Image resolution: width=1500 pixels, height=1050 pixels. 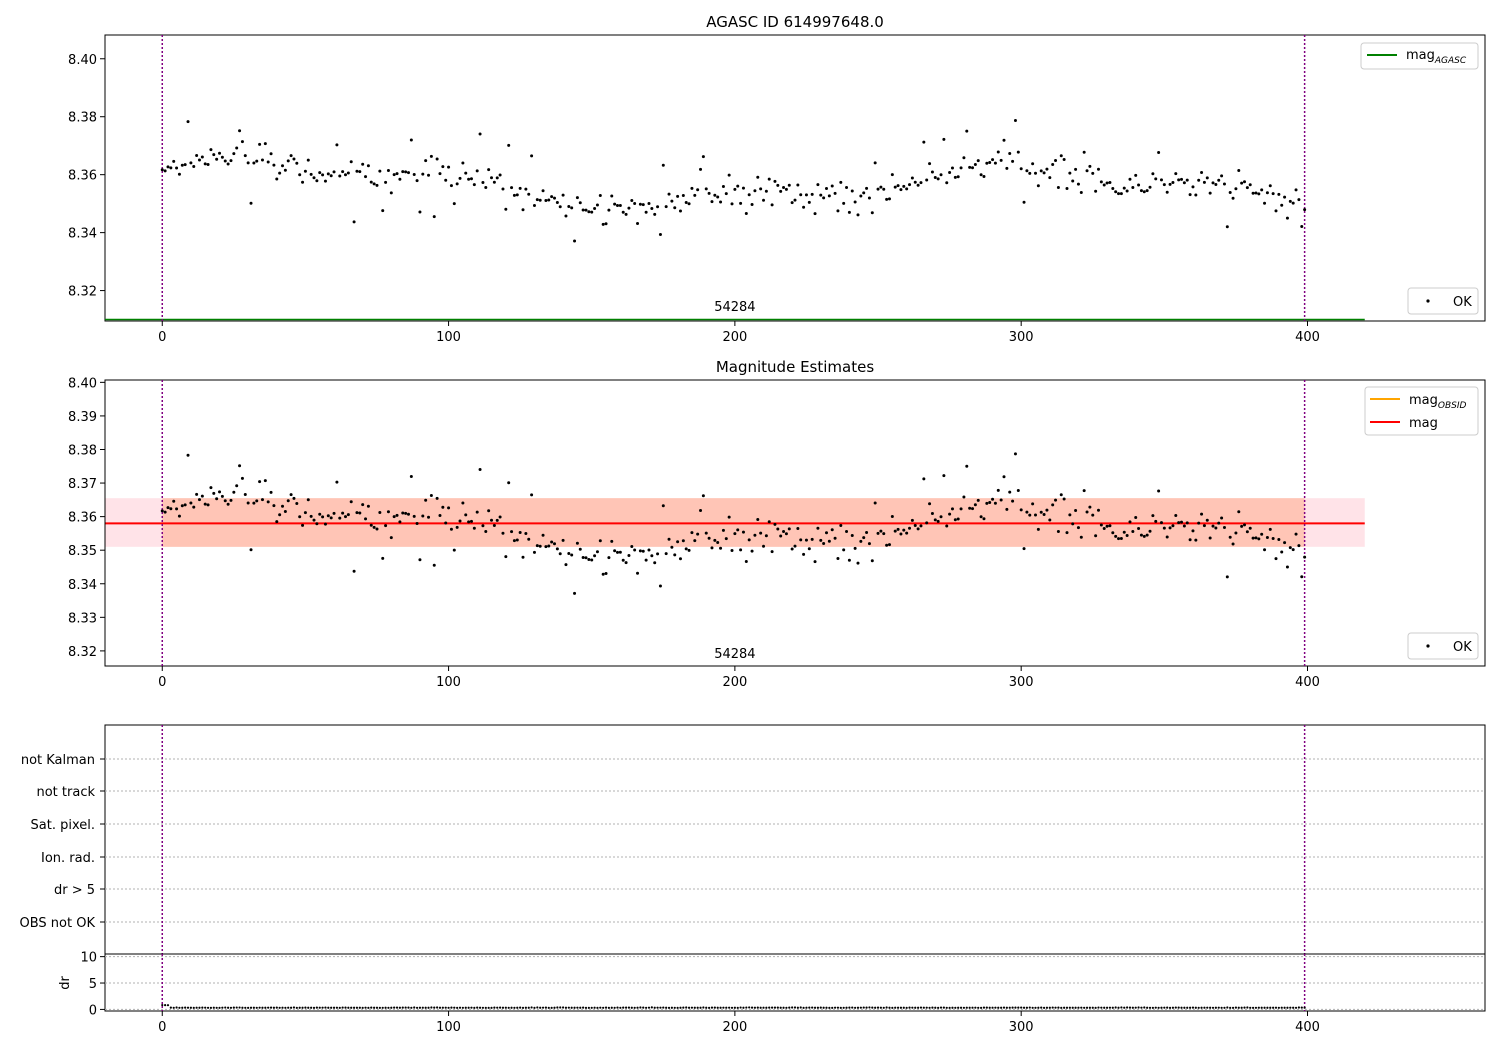 What do you see at coordinates (795, 367) in the screenshot?
I see `magnitude-estimates-title: Magnitude Estimates` at bounding box center [795, 367].